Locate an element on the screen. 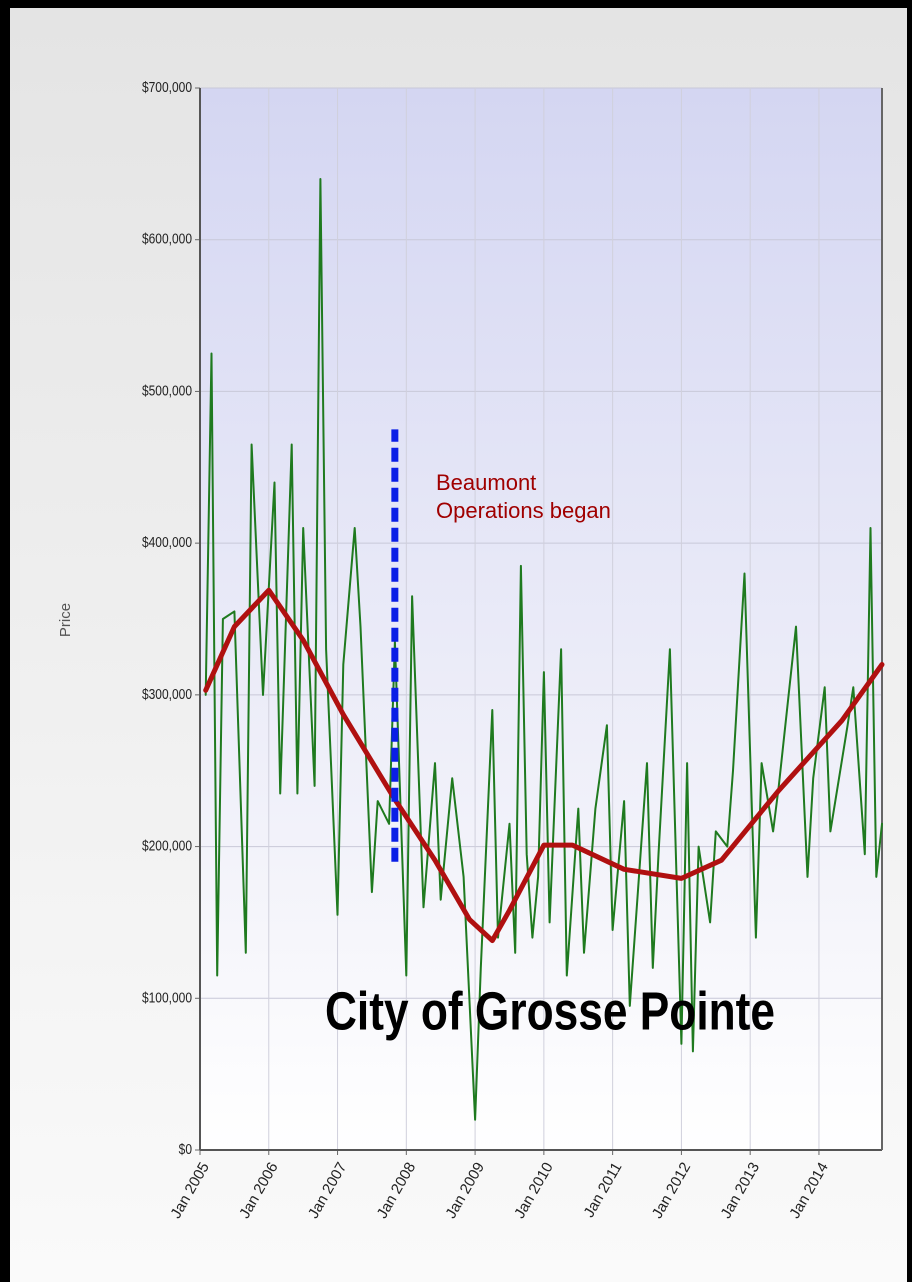  annotation: Operations began is located at coordinates (523, 510).